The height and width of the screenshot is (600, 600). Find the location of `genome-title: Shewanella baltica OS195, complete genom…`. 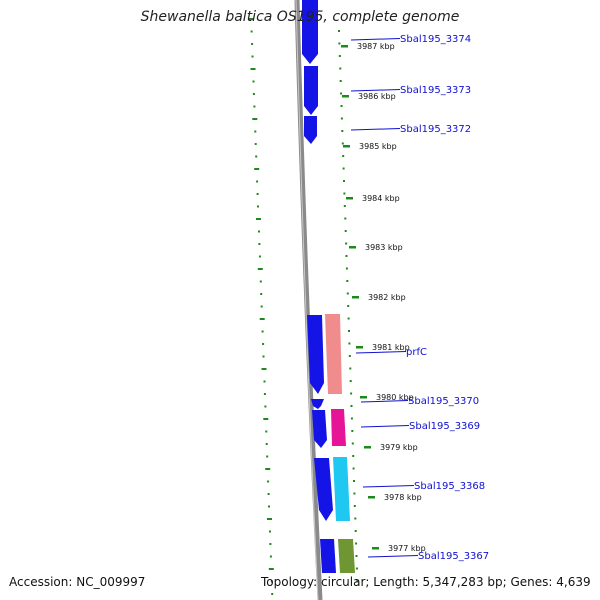

genome-title: Shewanella baltica OS195, complete genom… is located at coordinates (300, 17).